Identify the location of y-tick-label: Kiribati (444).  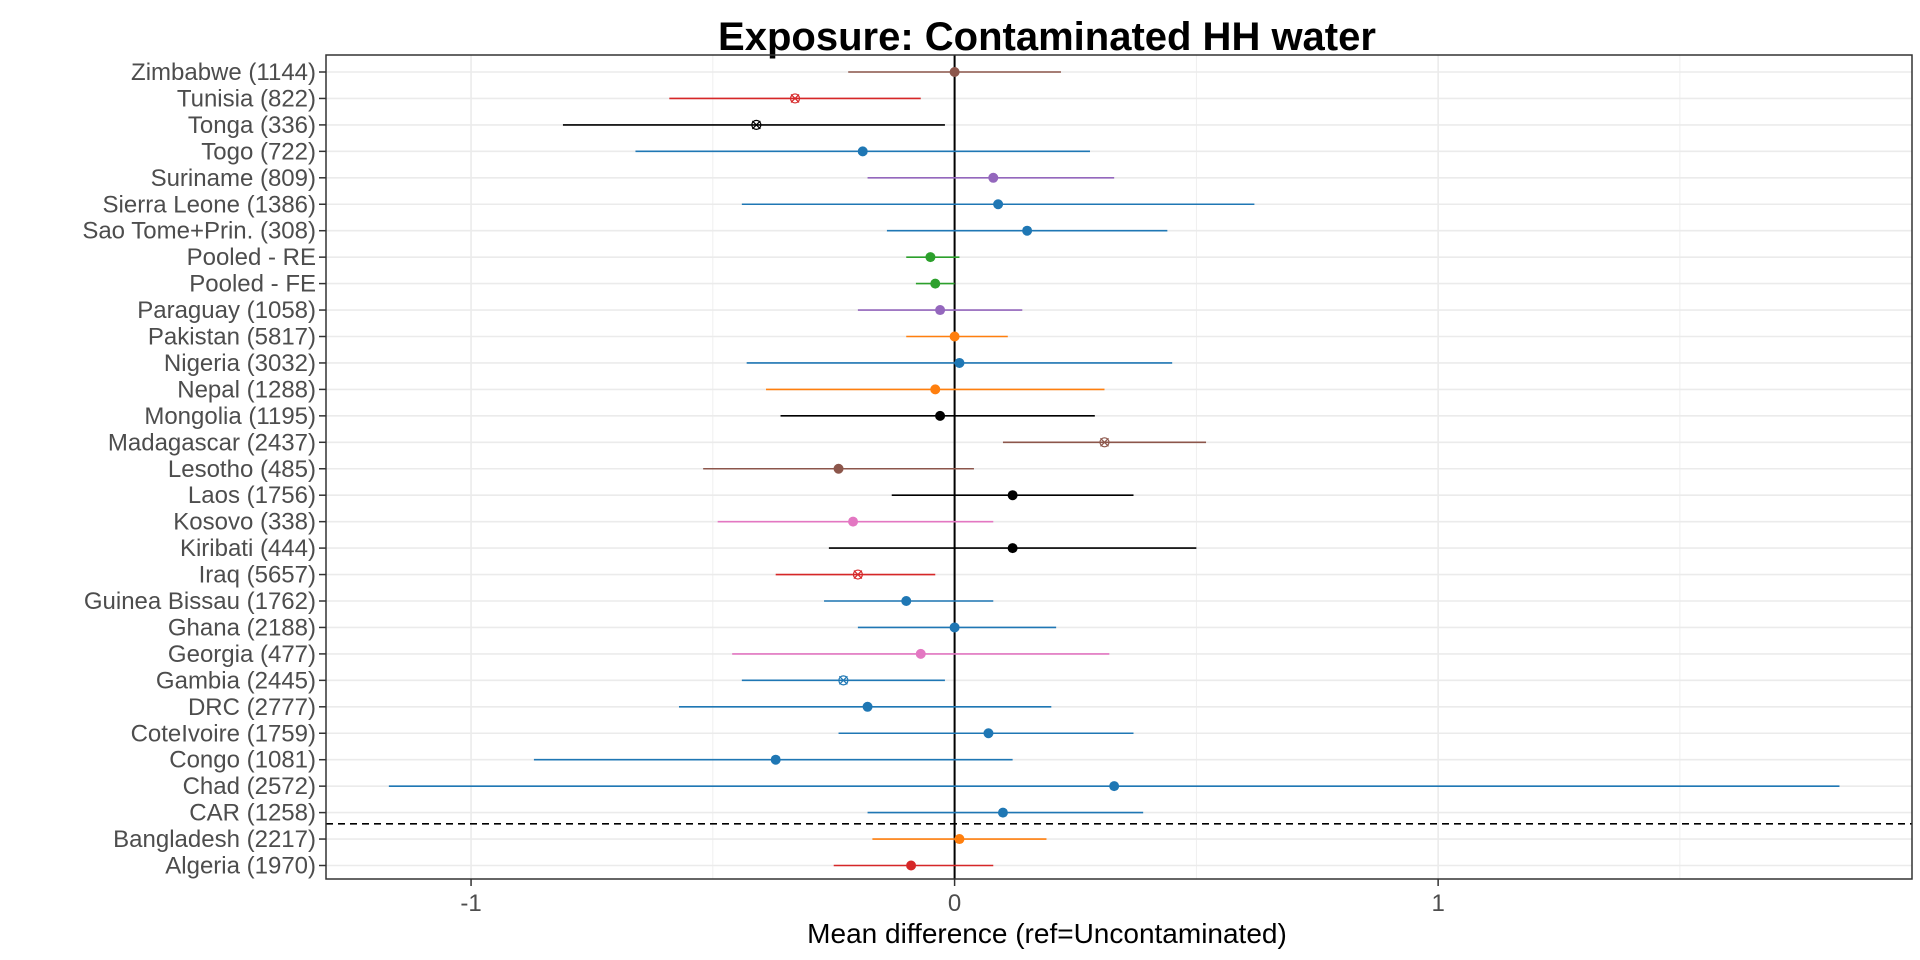
(248, 548).